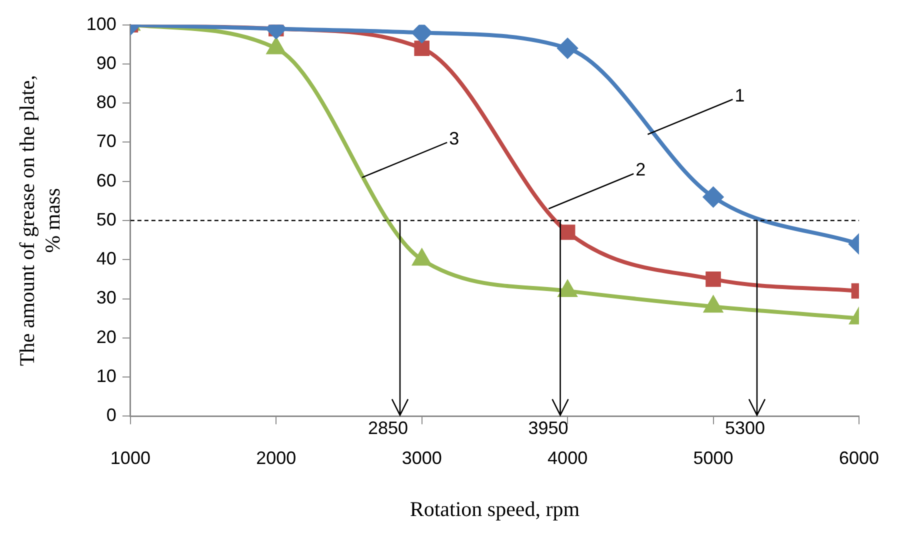 The image size is (911, 539). What do you see at coordinates (106, 258) in the screenshot?
I see `y-tick-label: 40` at bounding box center [106, 258].